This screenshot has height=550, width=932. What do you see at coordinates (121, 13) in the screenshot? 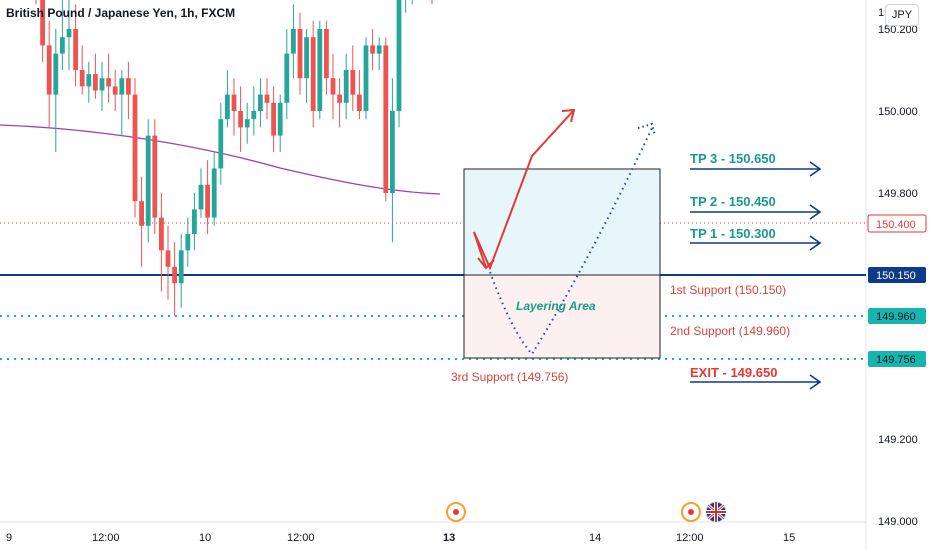
I see `chart-title: British Pound / Japanese Yen, 1h, FXCM` at bounding box center [121, 13].